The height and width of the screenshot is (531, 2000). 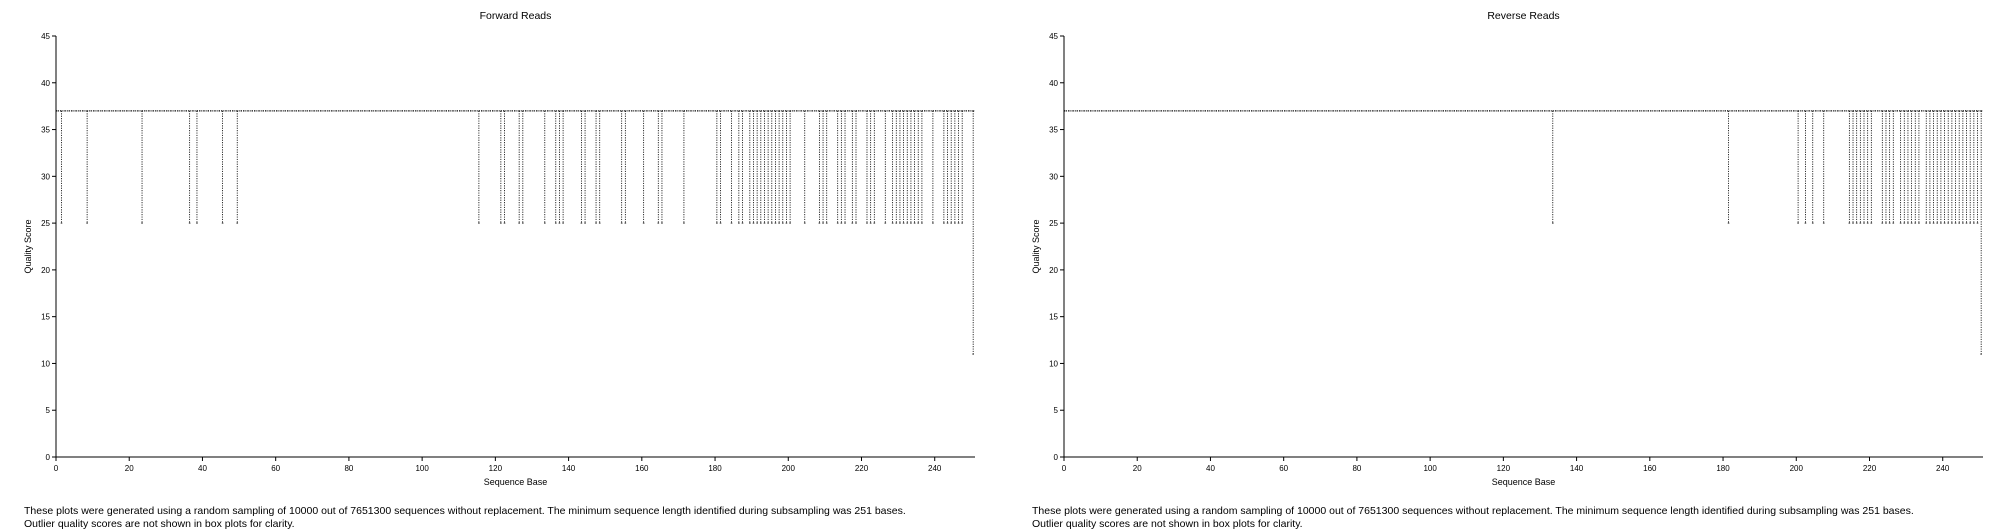 What do you see at coordinates (516, 16) in the screenshot?
I see `chart-title: Forward Reads` at bounding box center [516, 16].